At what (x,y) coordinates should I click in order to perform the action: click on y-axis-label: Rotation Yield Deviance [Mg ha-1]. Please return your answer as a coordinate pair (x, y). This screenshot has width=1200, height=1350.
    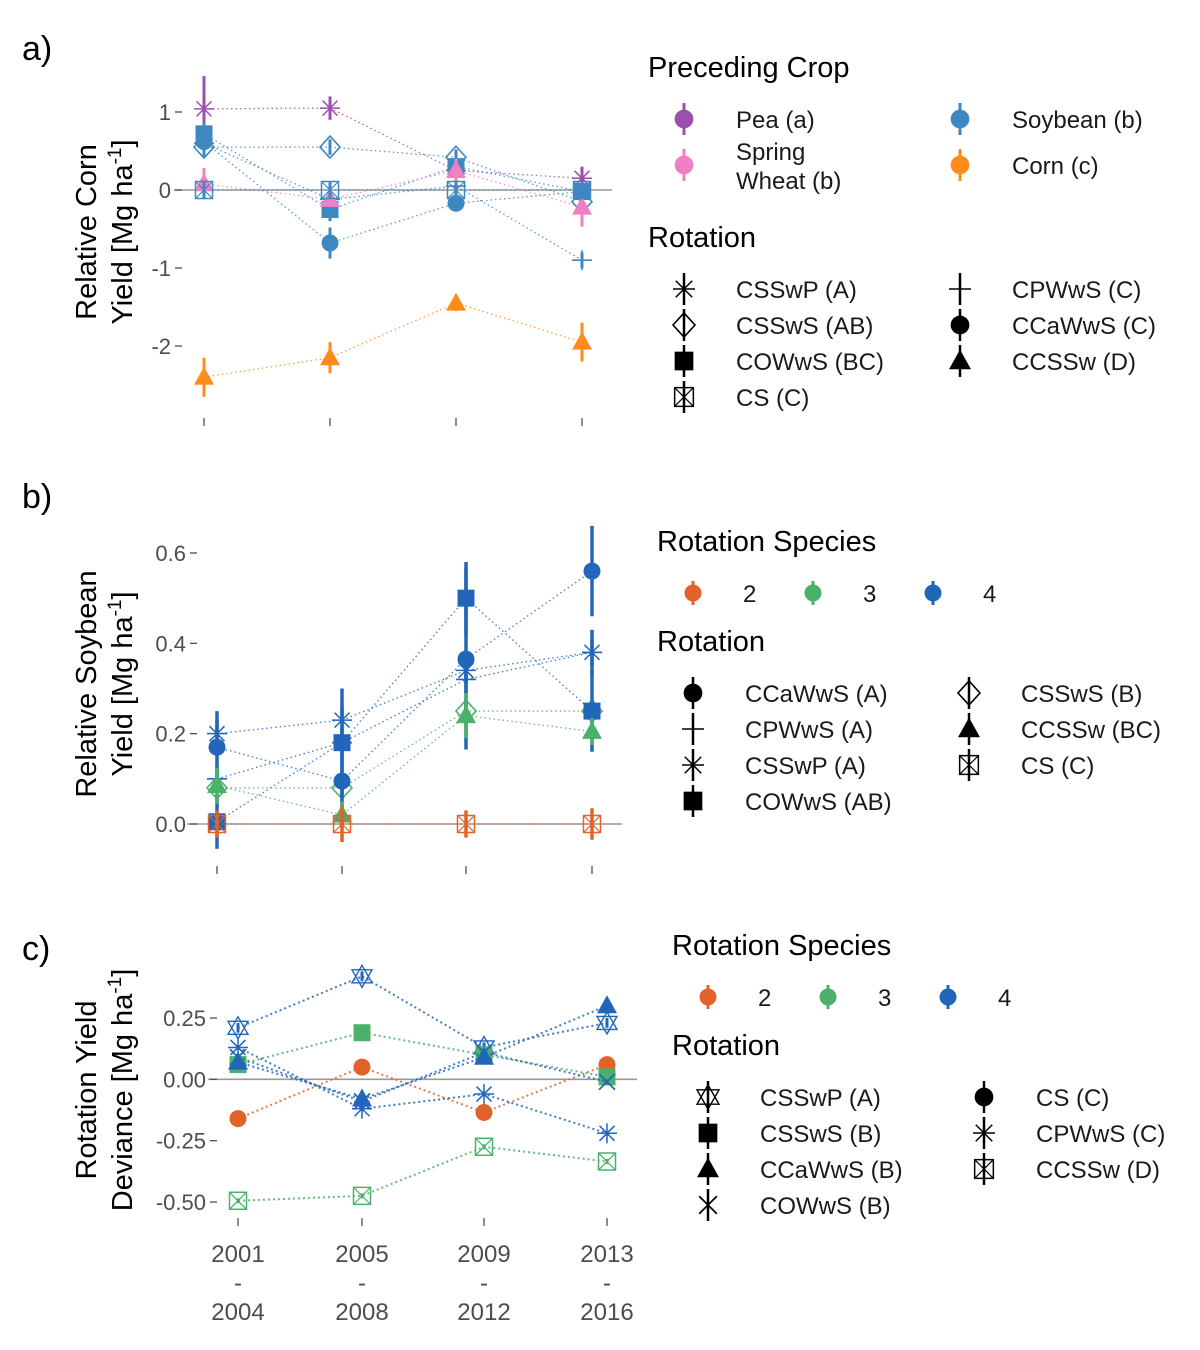
    Looking at the image, I should click on (105, 1090).